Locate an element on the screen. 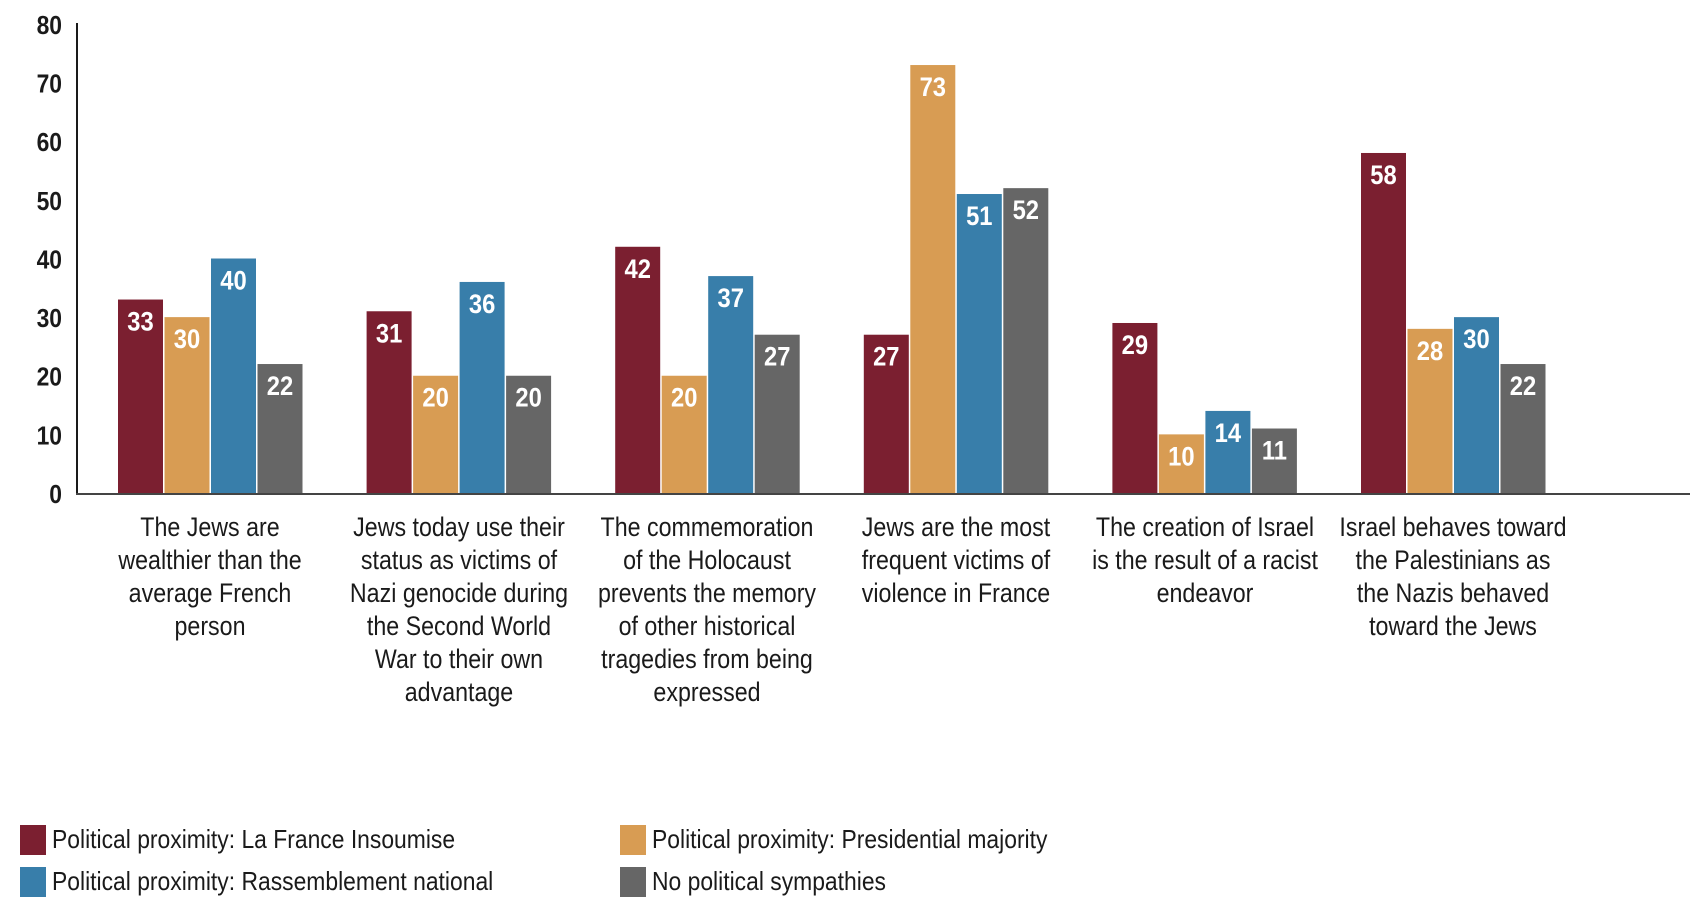 The image size is (1692, 914). value-label: 31 is located at coordinates (389, 334).